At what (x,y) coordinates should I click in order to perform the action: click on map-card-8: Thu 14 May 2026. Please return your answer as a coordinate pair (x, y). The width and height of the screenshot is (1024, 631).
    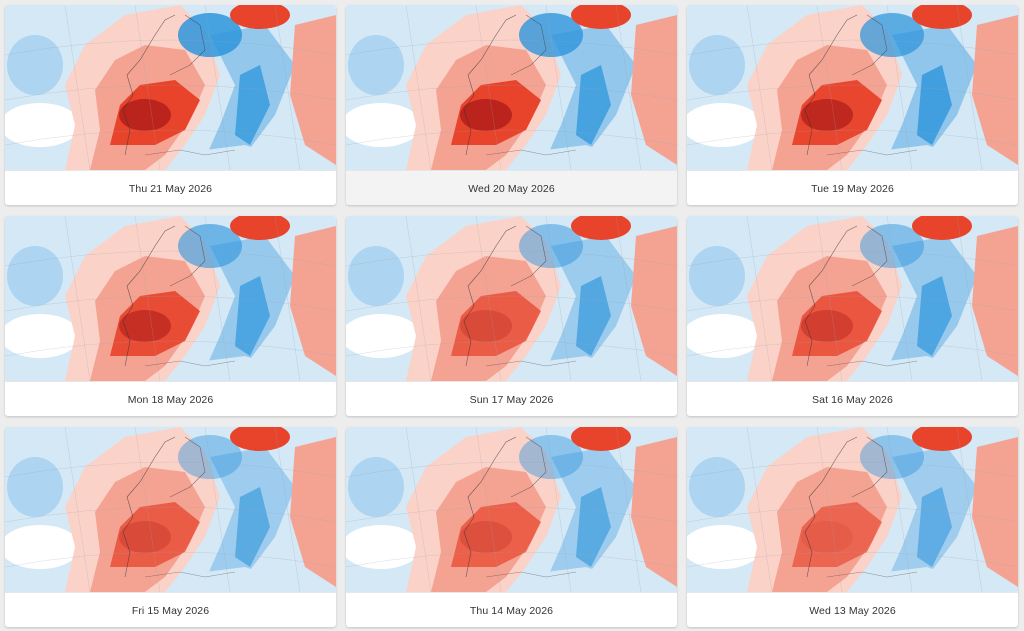
    Looking at the image, I should click on (511, 527).